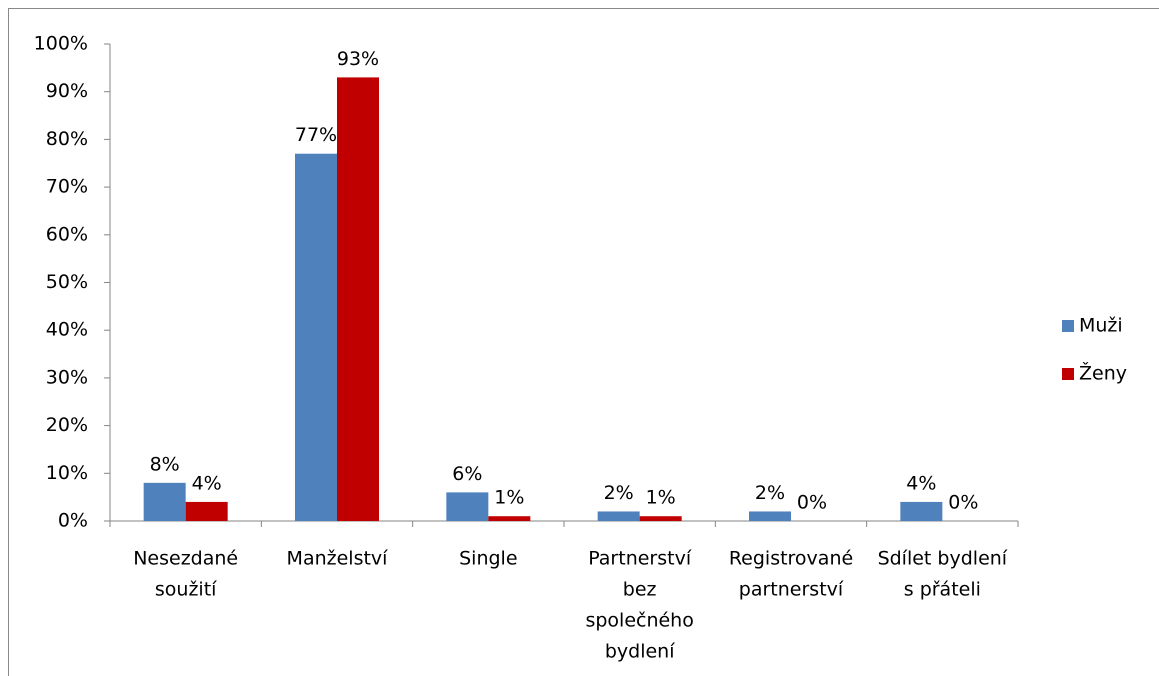 This screenshot has height=676, width=1159. What do you see at coordinates (67, 139) in the screenshot?
I see `y-tick-label: 80%` at bounding box center [67, 139].